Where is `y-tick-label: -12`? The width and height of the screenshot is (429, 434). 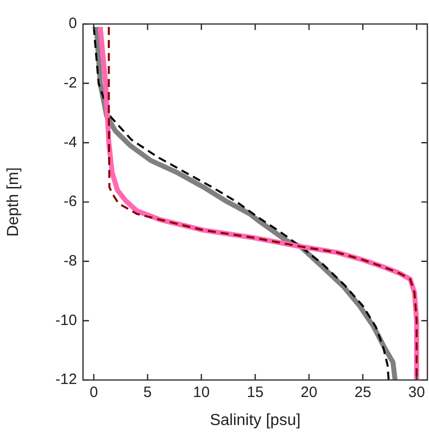
y-tick-label: -12 is located at coordinates (66, 379).